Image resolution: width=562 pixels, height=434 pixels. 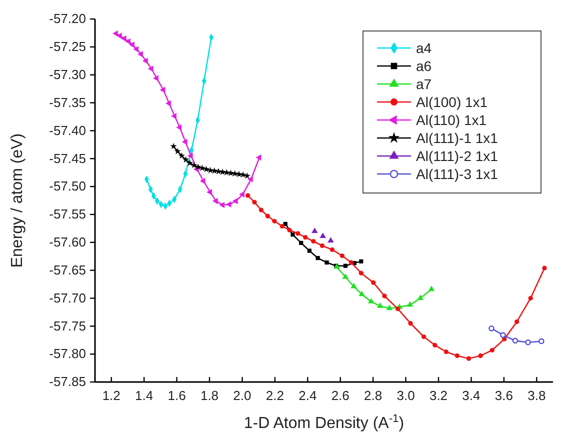 I want to click on y-tick-label: -57.50, so click(x=67, y=186).